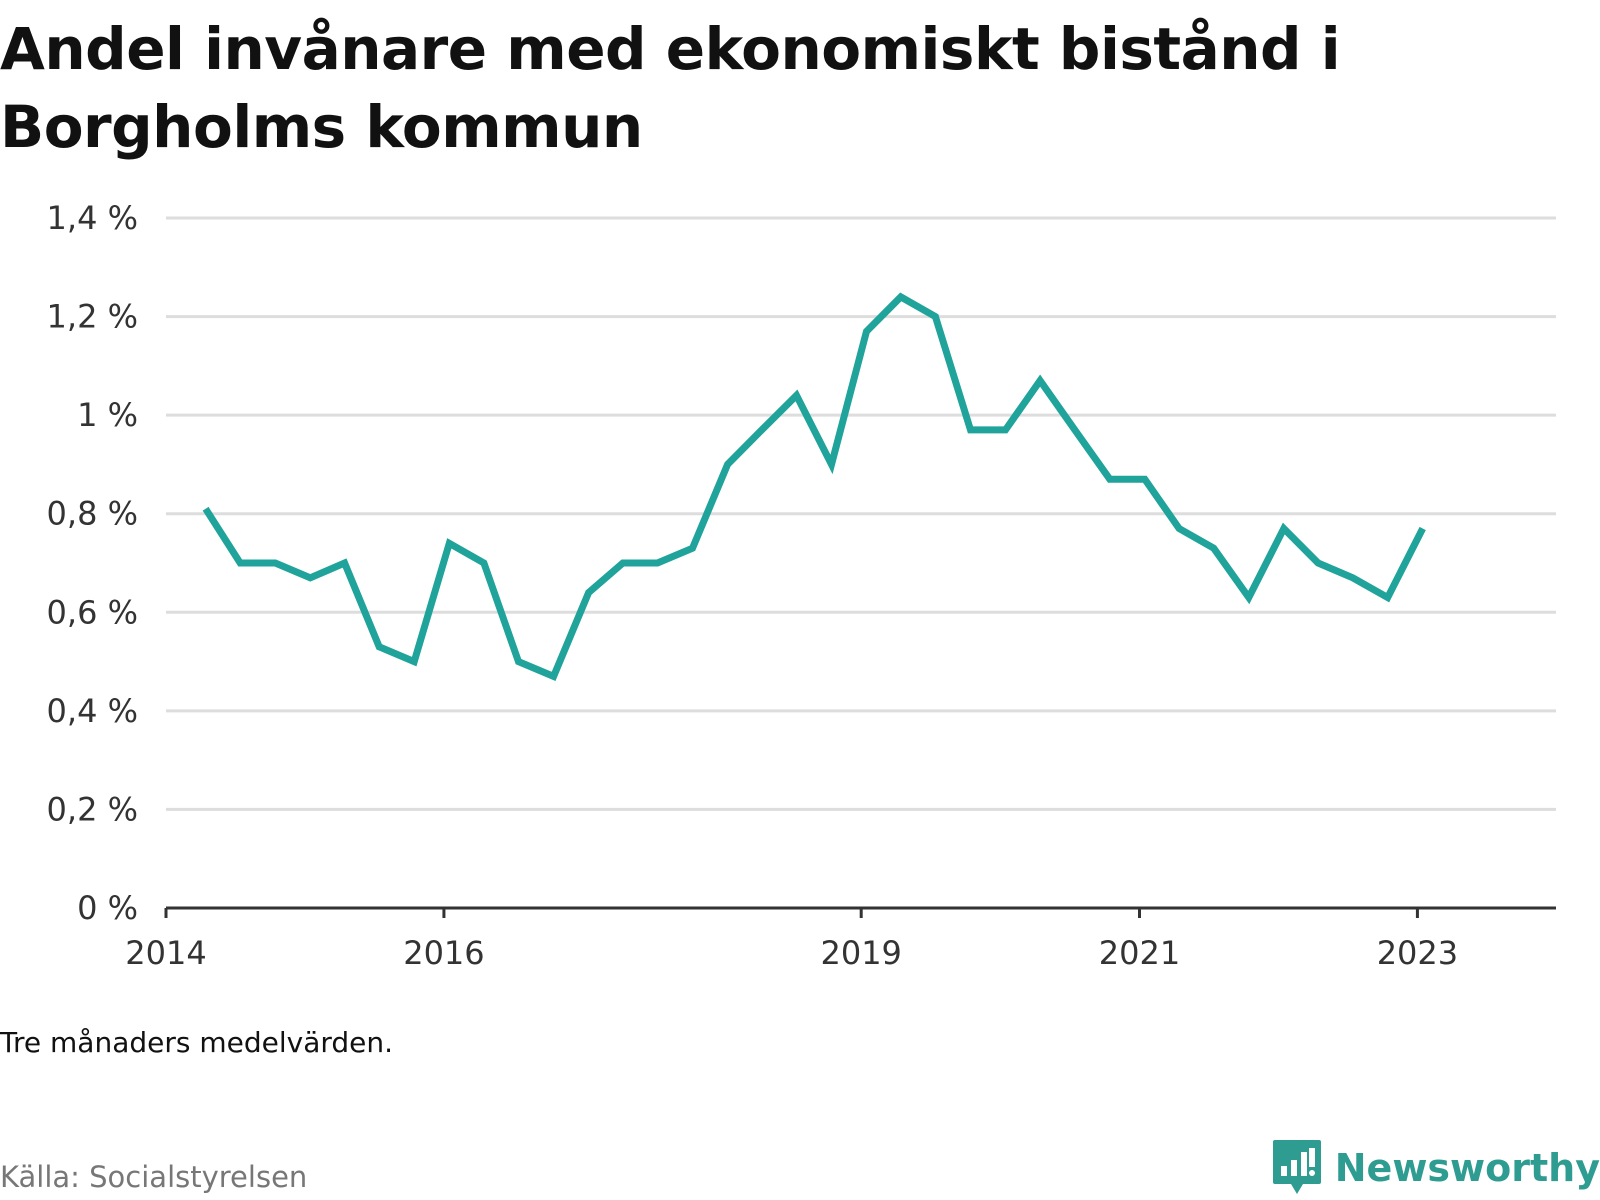  I want to click on y-tick-label: 0 %, so click(107, 908).